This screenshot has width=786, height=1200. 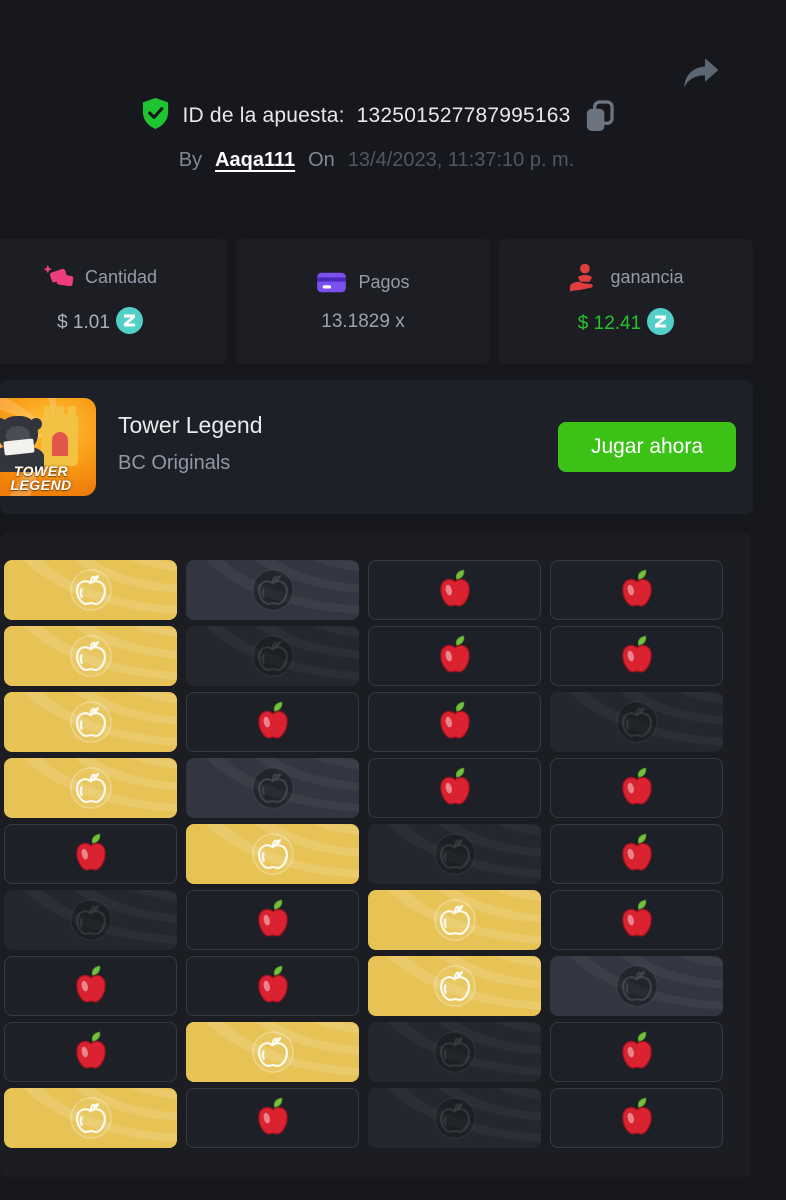 I want to click on stat-value: $ 1.01, so click(x=83, y=322).